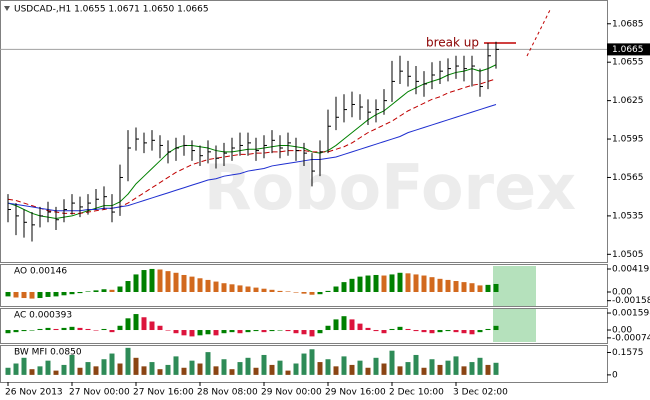 The width and height of the screenshot is (650, 400). What do you see at coordinates (227, 393) in the screenshot?
I see `x-tick-label: 28 Nov 08:00` at bounding box center [227, 393].